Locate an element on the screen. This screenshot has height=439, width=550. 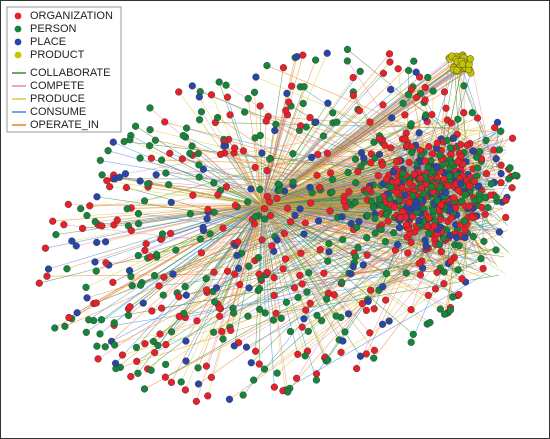
legend-label: PRODUCE is located at coordinates (57, 99).